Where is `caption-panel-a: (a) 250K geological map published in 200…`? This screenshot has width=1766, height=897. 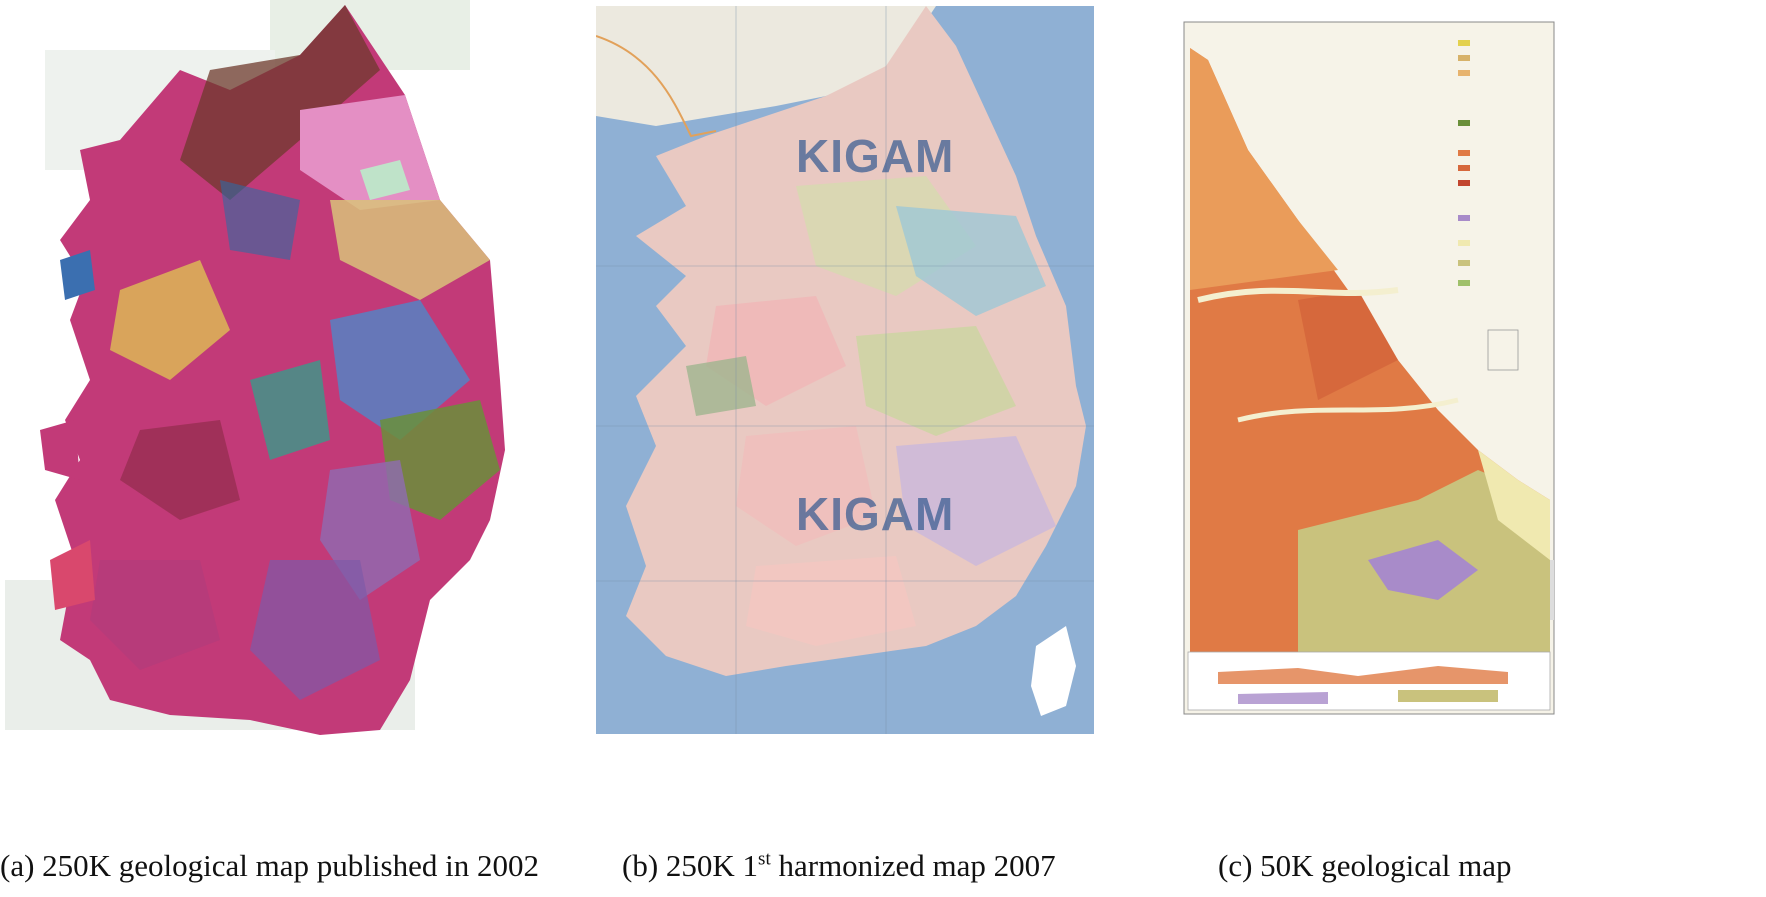 caption-panel-a: (a) 250K geological map published in 200… is located at coordinates (269, 865).